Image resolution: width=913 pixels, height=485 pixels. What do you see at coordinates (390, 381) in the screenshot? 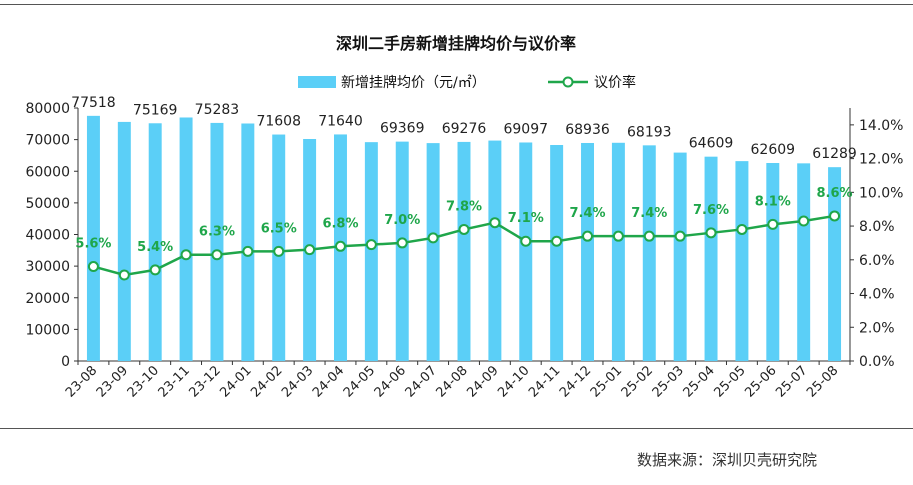
I see `x-tick-label: 24-06` at bounding box center [390, 381].